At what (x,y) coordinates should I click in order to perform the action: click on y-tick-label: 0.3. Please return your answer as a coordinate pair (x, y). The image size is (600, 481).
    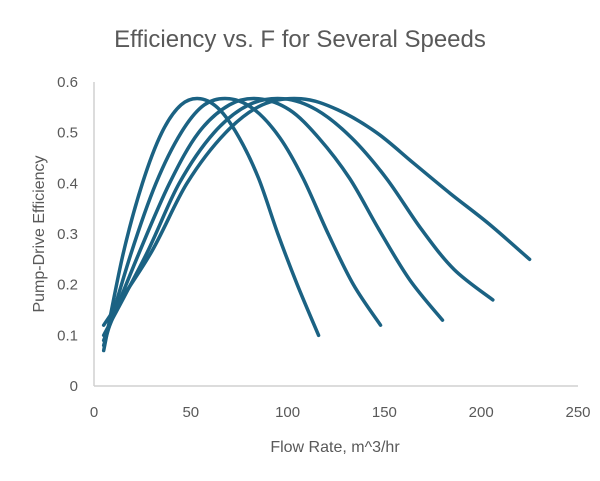
    Looking at the image, I should click on (67, 234).